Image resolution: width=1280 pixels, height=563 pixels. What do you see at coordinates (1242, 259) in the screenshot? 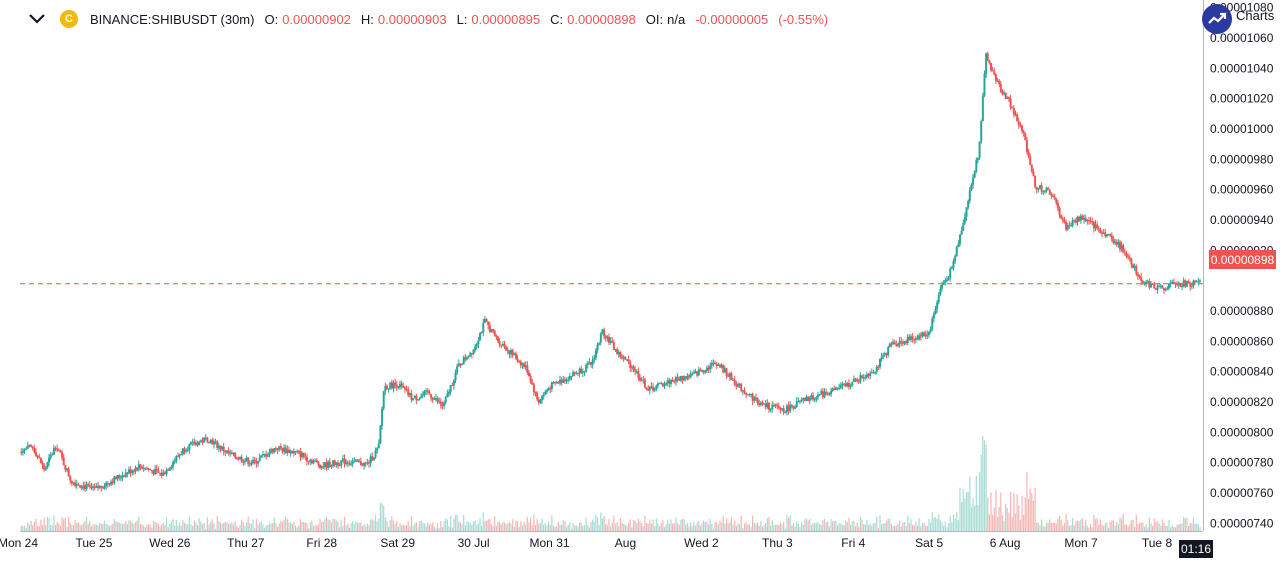
I see `current-price-badge: 0.00000898` at bounding box center [1242, 259].